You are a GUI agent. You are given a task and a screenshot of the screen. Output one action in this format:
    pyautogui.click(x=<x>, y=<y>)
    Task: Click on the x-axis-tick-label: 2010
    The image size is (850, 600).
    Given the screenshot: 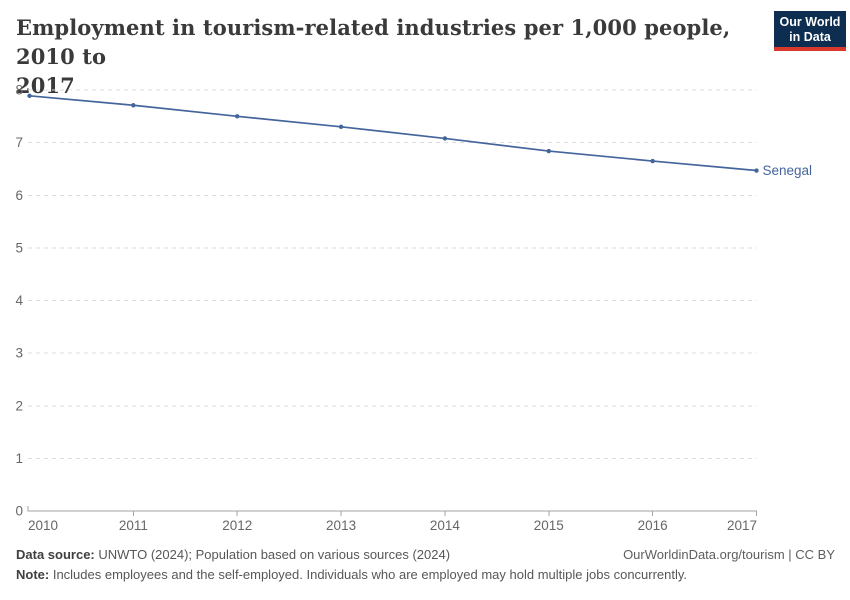 What is the action you would take?
    pyautogui.click(x=43, y=525)
    